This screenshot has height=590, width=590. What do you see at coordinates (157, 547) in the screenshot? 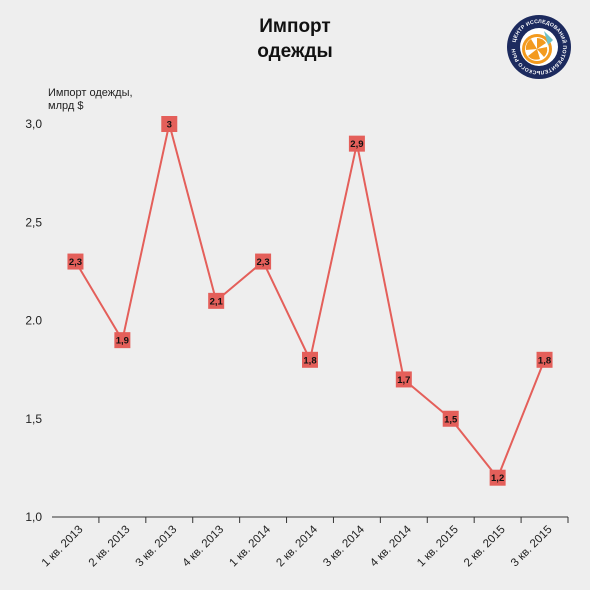
I see `x-tick-label: 3 кв. 2013` at bounding box center [157, 547].